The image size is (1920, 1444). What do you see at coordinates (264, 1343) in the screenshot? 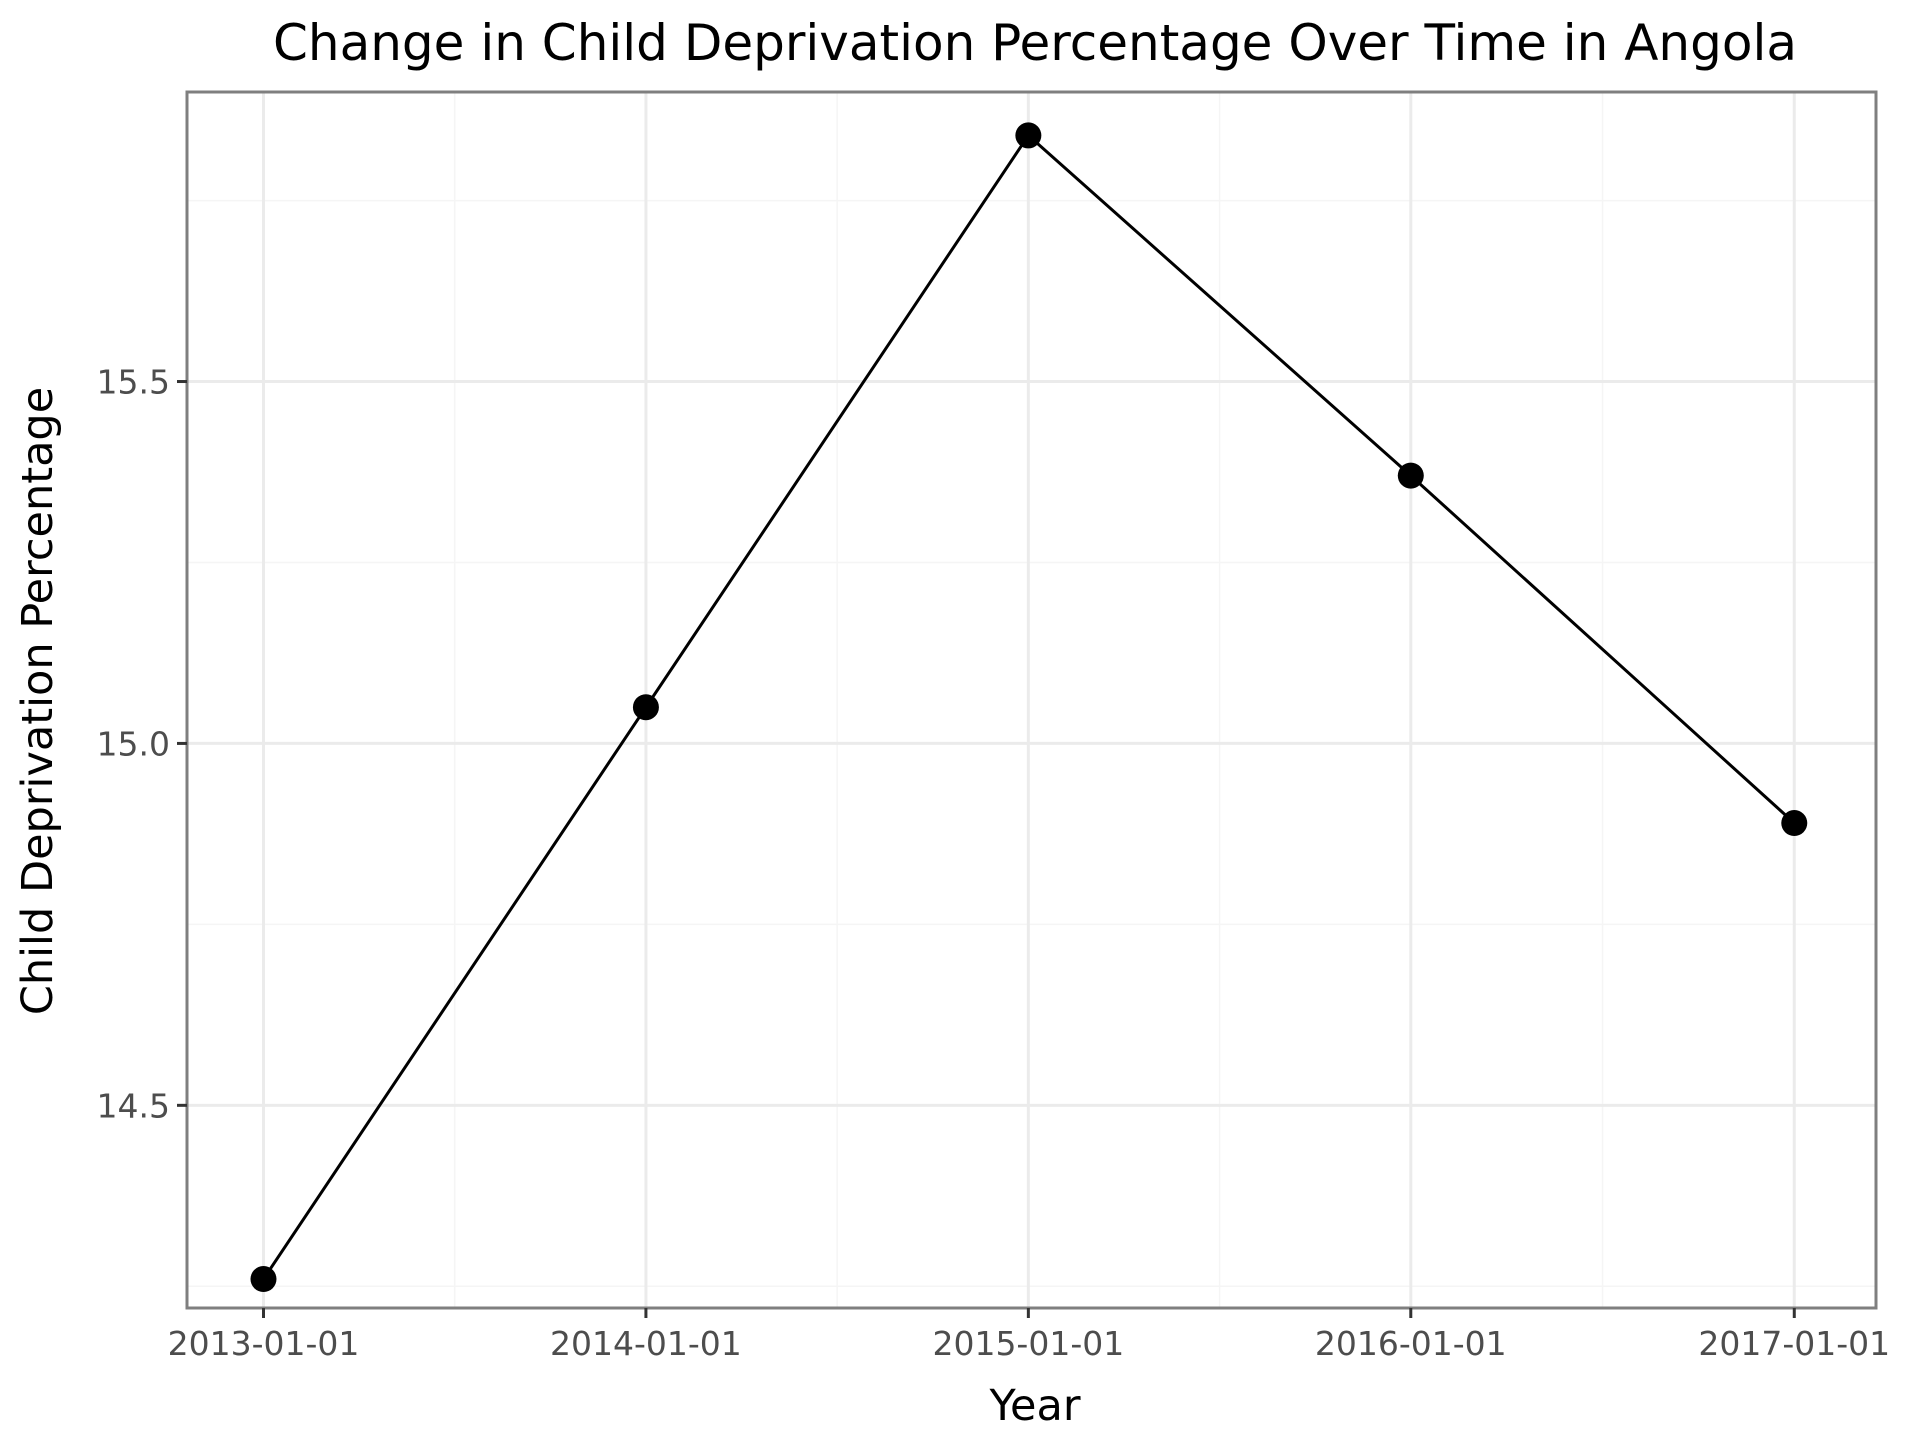
I see `x-tick-label: 2013-01-01` at bounding box center [264, 1343].